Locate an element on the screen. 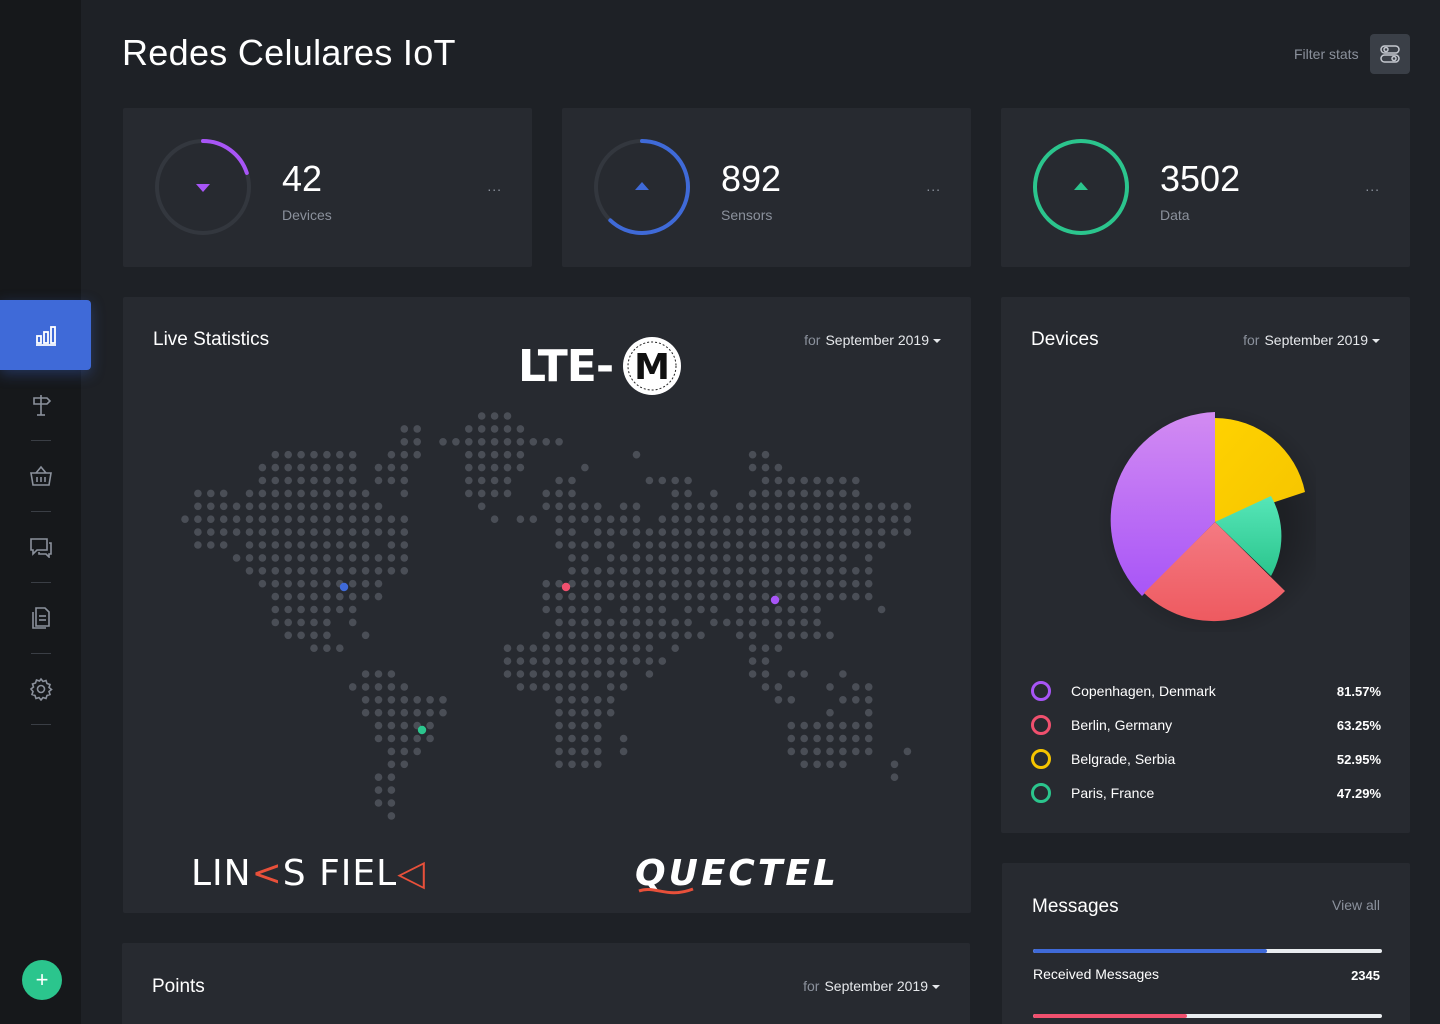 This screenshot has width=1440, height=1024. filter-stats-button is located at coordinates (1390, 54).